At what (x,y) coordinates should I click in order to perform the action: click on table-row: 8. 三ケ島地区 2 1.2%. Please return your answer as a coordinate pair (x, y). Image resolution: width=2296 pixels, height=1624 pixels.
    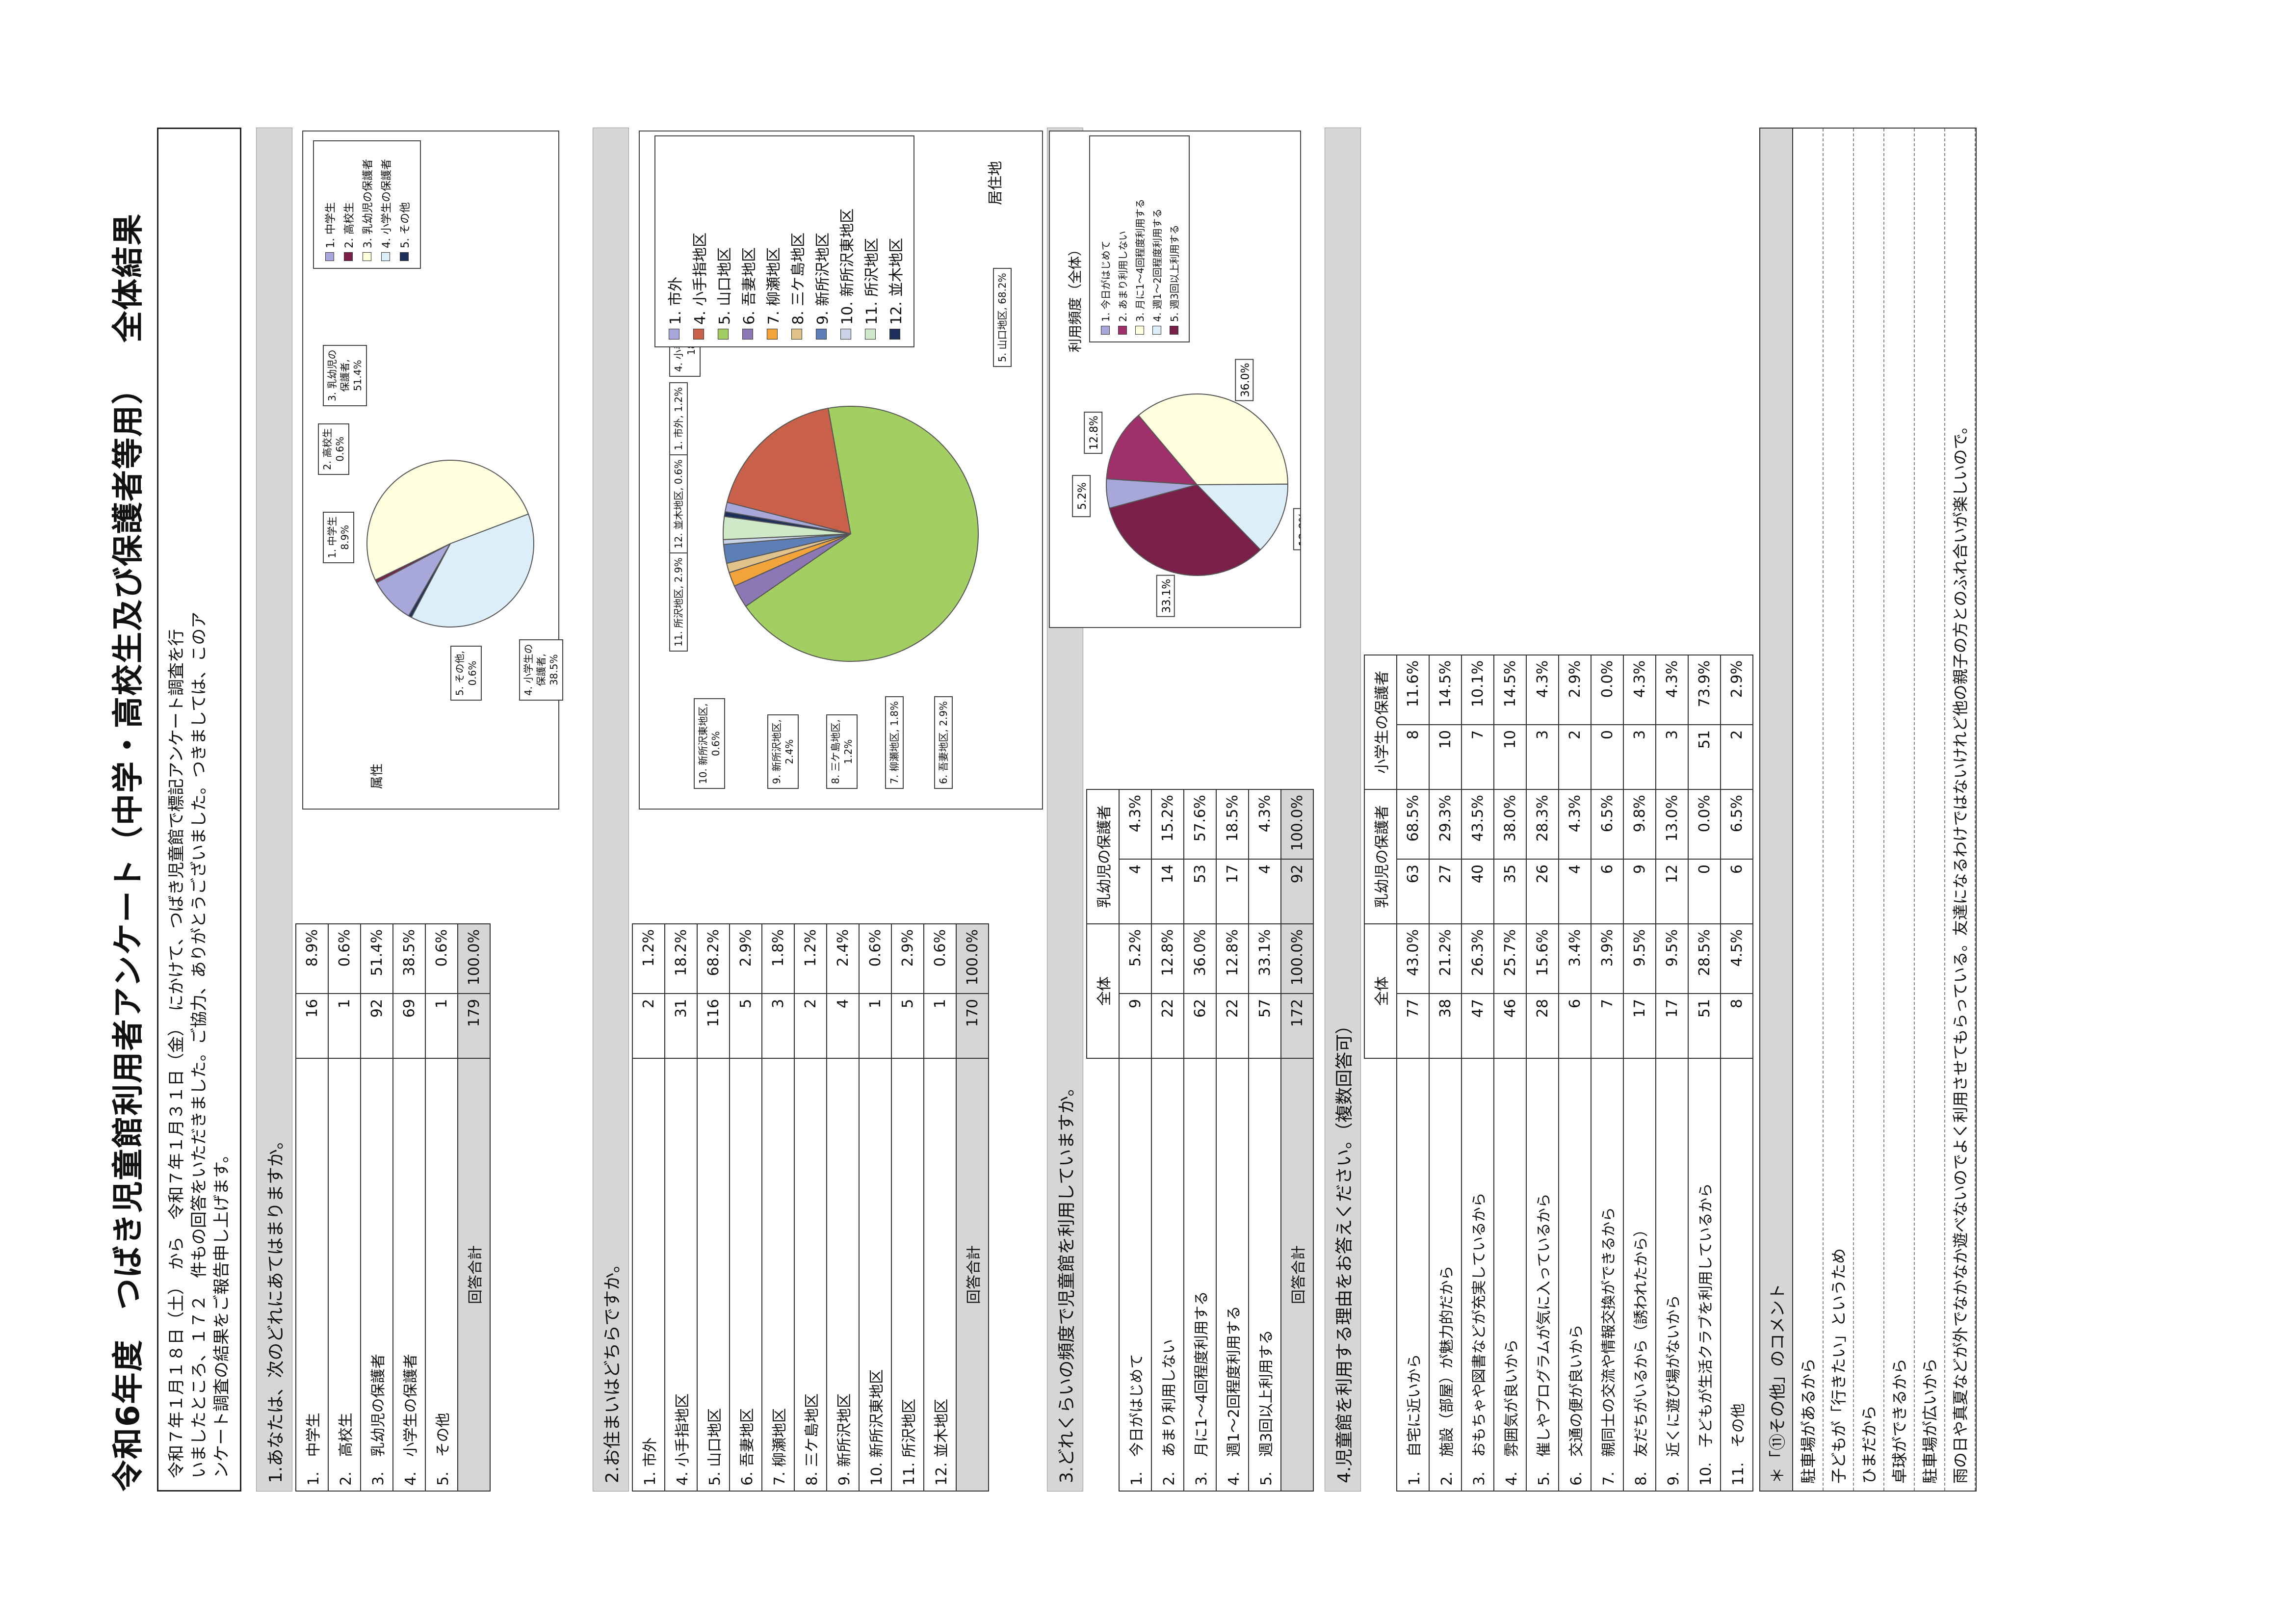
    Looking at the image, I should click on (810, 1207).